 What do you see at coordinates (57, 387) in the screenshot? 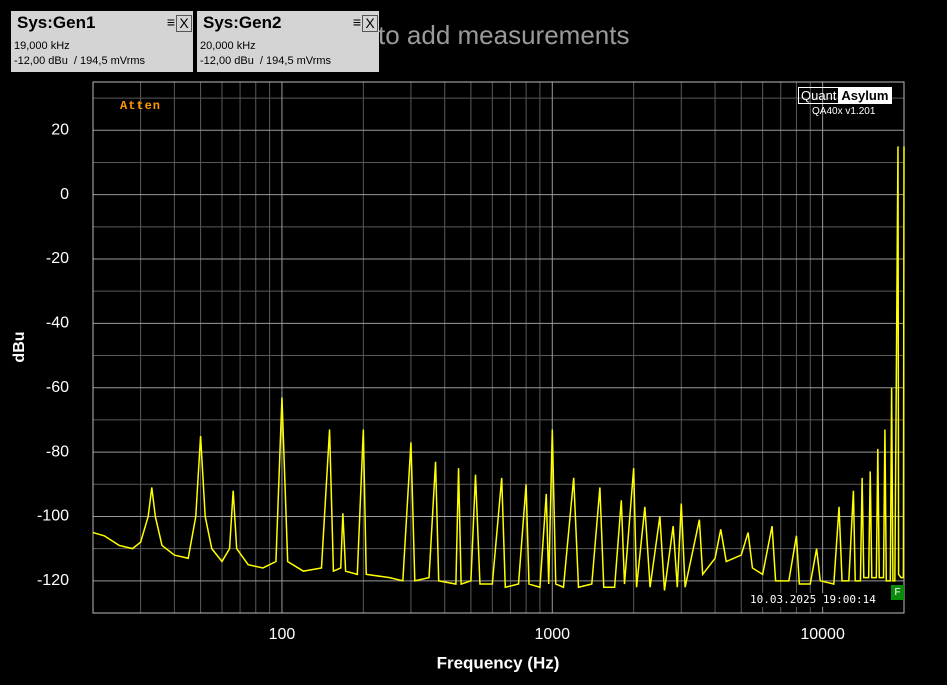
I see `y-tick-label: -60` at bounding box center [57, 387].